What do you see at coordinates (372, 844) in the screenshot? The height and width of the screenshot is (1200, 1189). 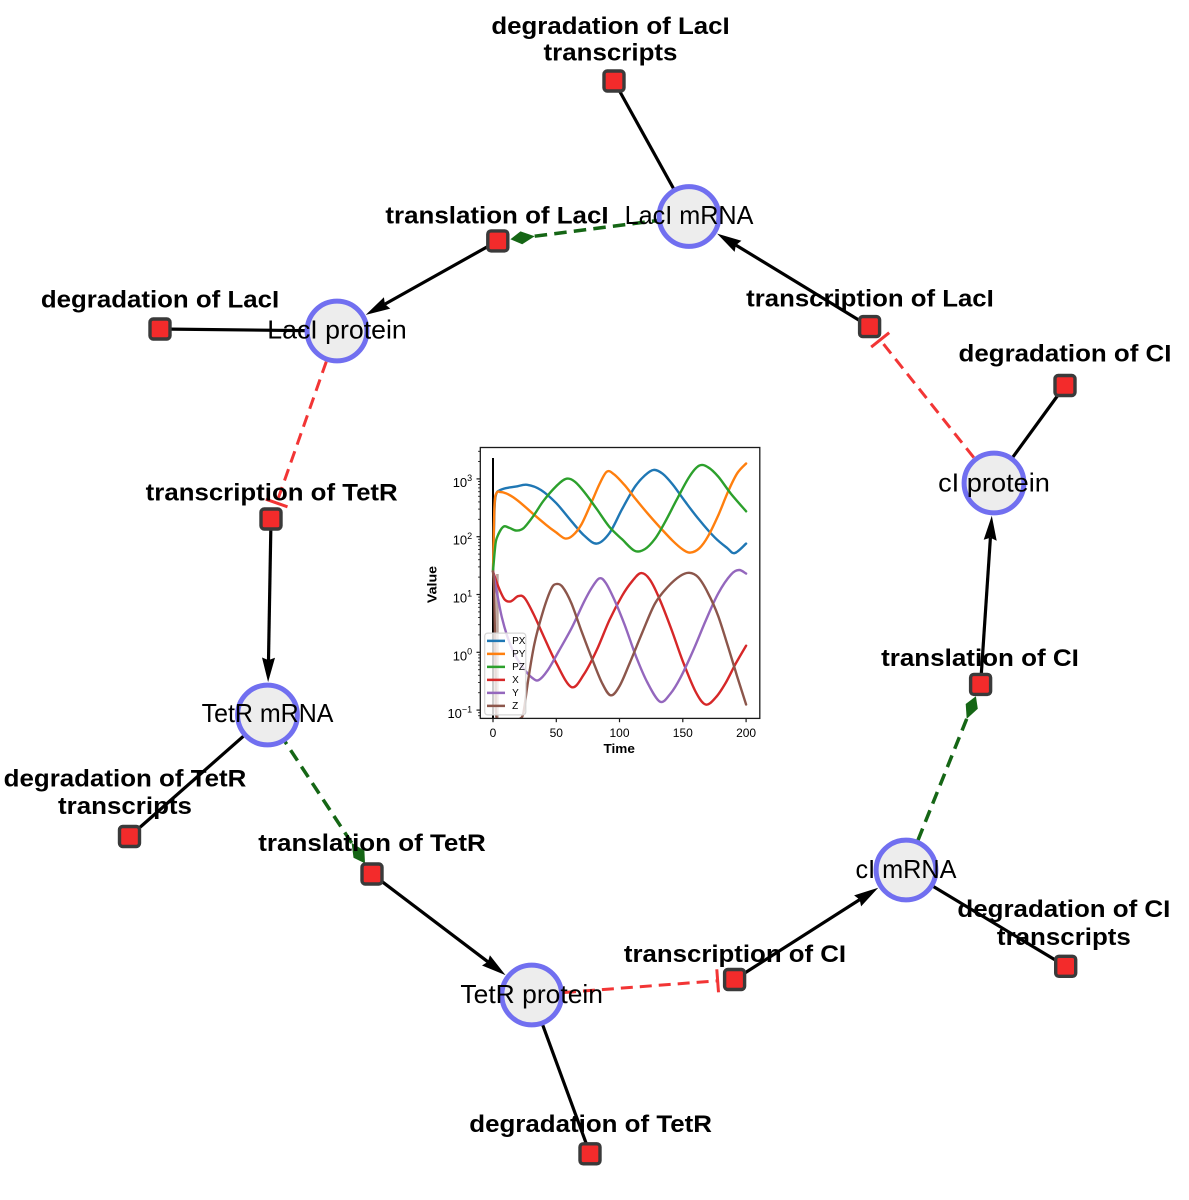 I see `svg-text: translation of TetR` at bounding box center [372, 844].